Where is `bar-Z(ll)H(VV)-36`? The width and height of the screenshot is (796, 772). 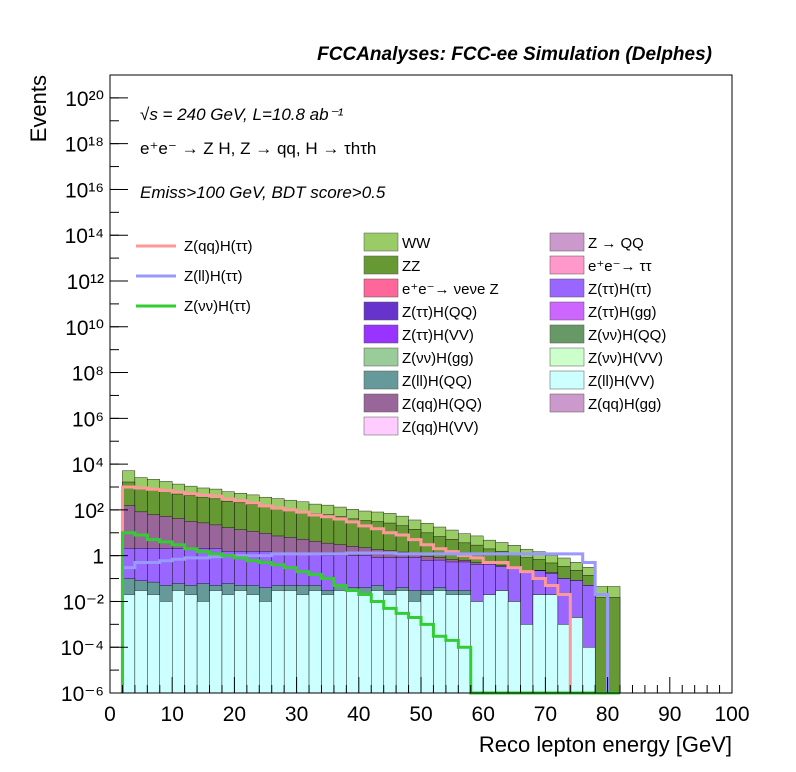 bar-Z(ll)H(VV)-36 is located at coordinates (576, 655).